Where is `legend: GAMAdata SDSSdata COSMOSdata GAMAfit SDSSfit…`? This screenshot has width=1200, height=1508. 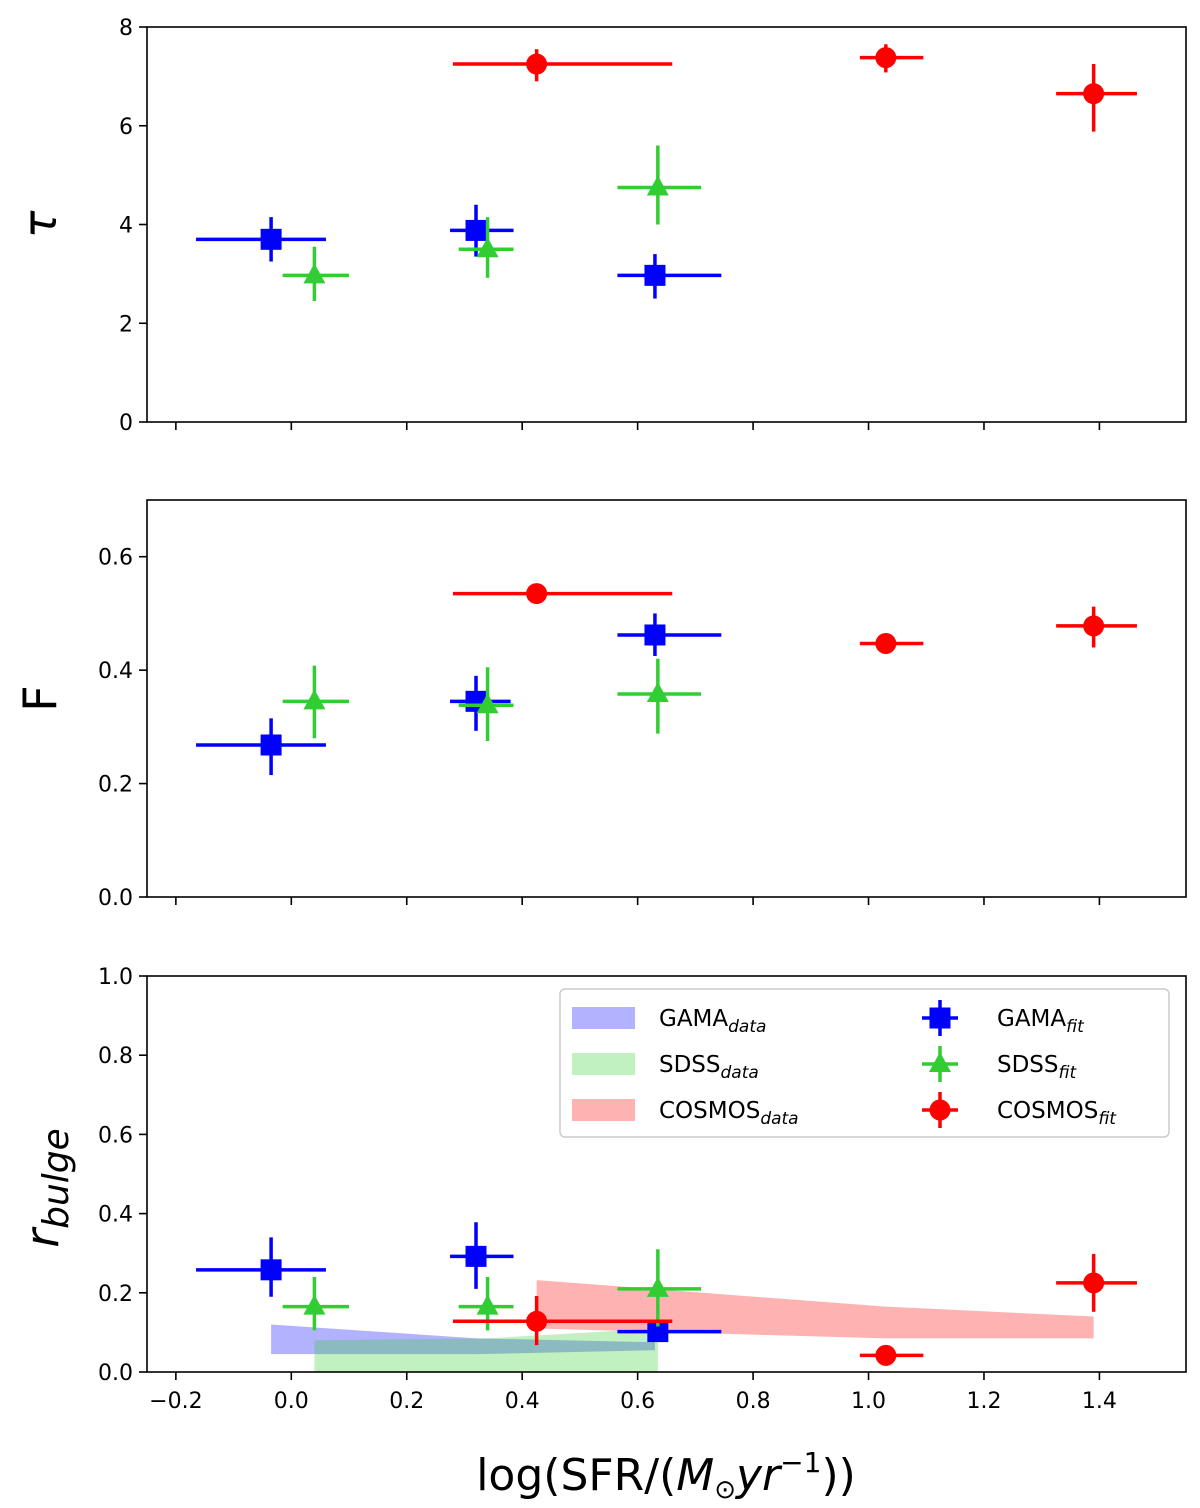
legend: GAMAdata SDSSdata COSMOSdata GAMAfit SDSSfit… is located at coordinates (864, 1063).